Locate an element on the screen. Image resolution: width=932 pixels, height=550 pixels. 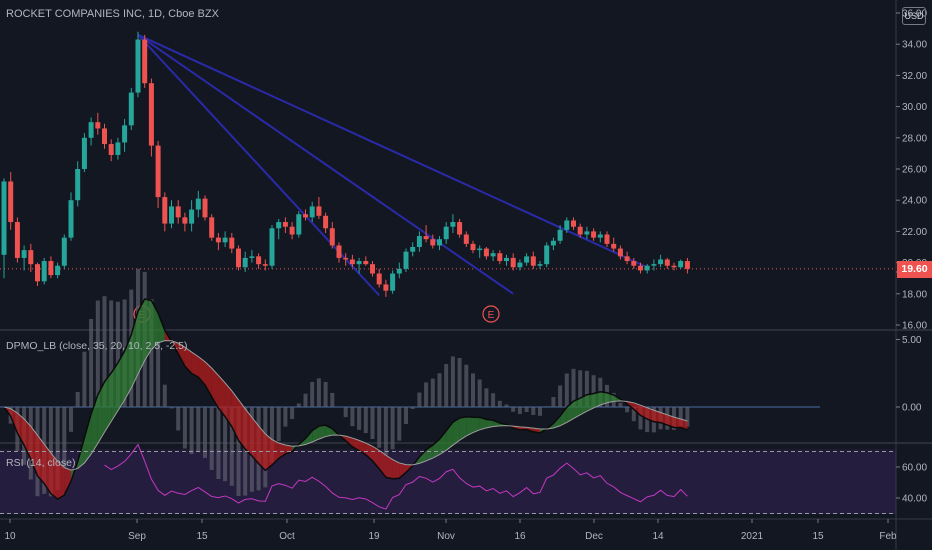
time-tick-label: Dec is located at coordinates (594, 536).